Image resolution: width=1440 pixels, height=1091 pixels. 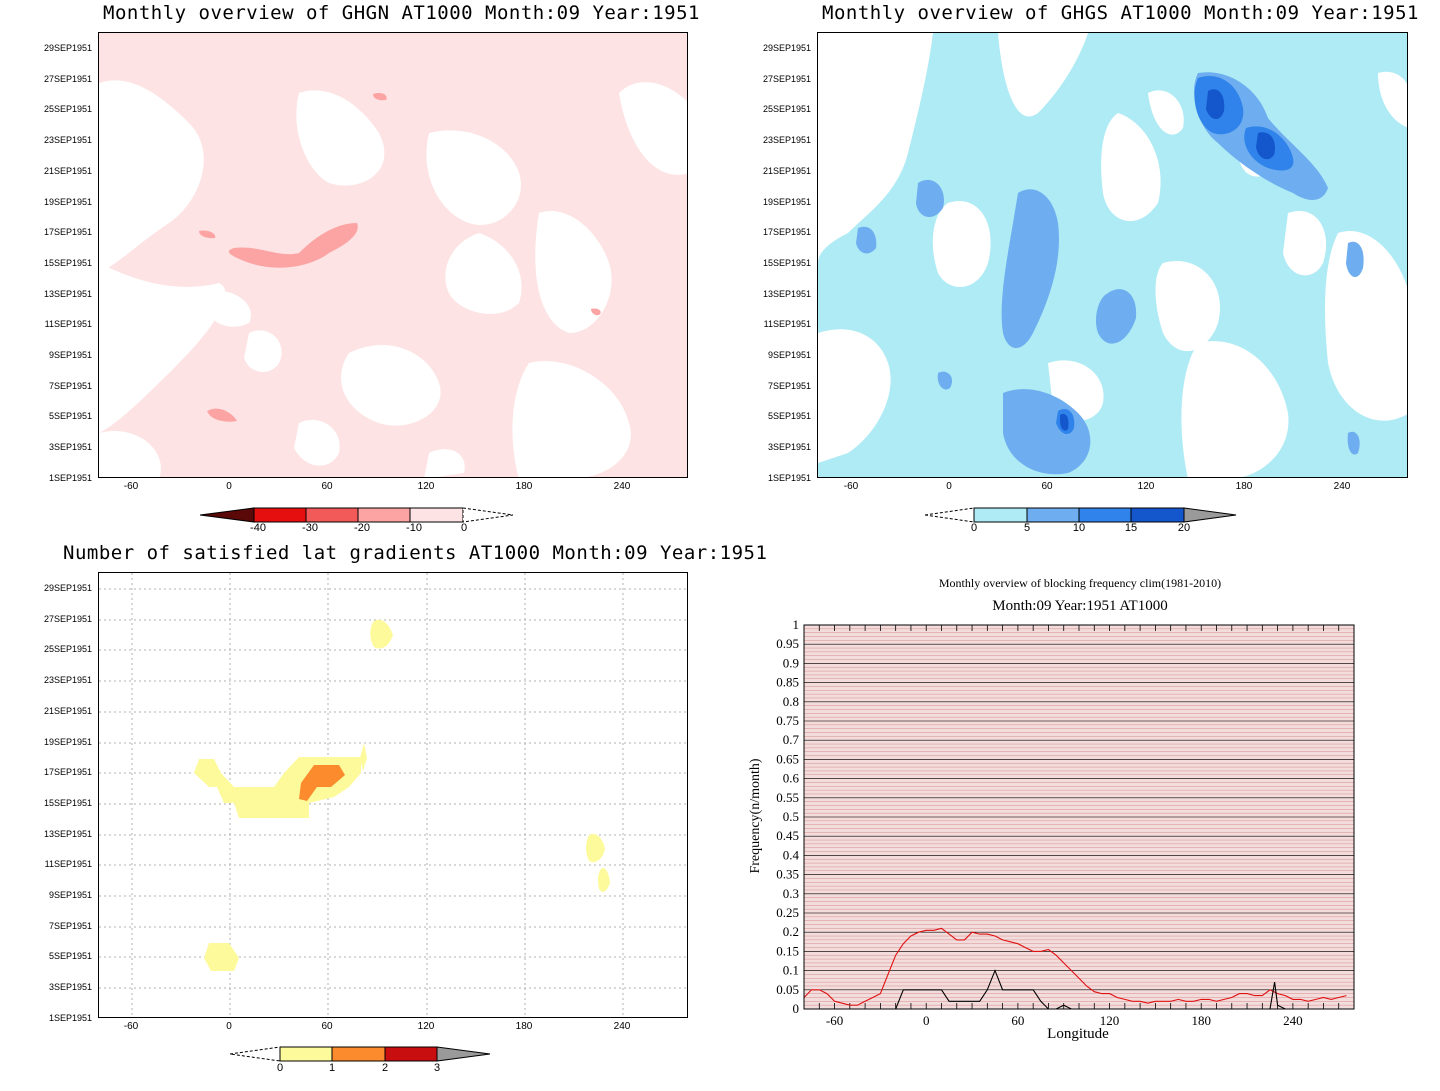 I want to click on y-tick-label: 0.85, so click(x=787, y=682).